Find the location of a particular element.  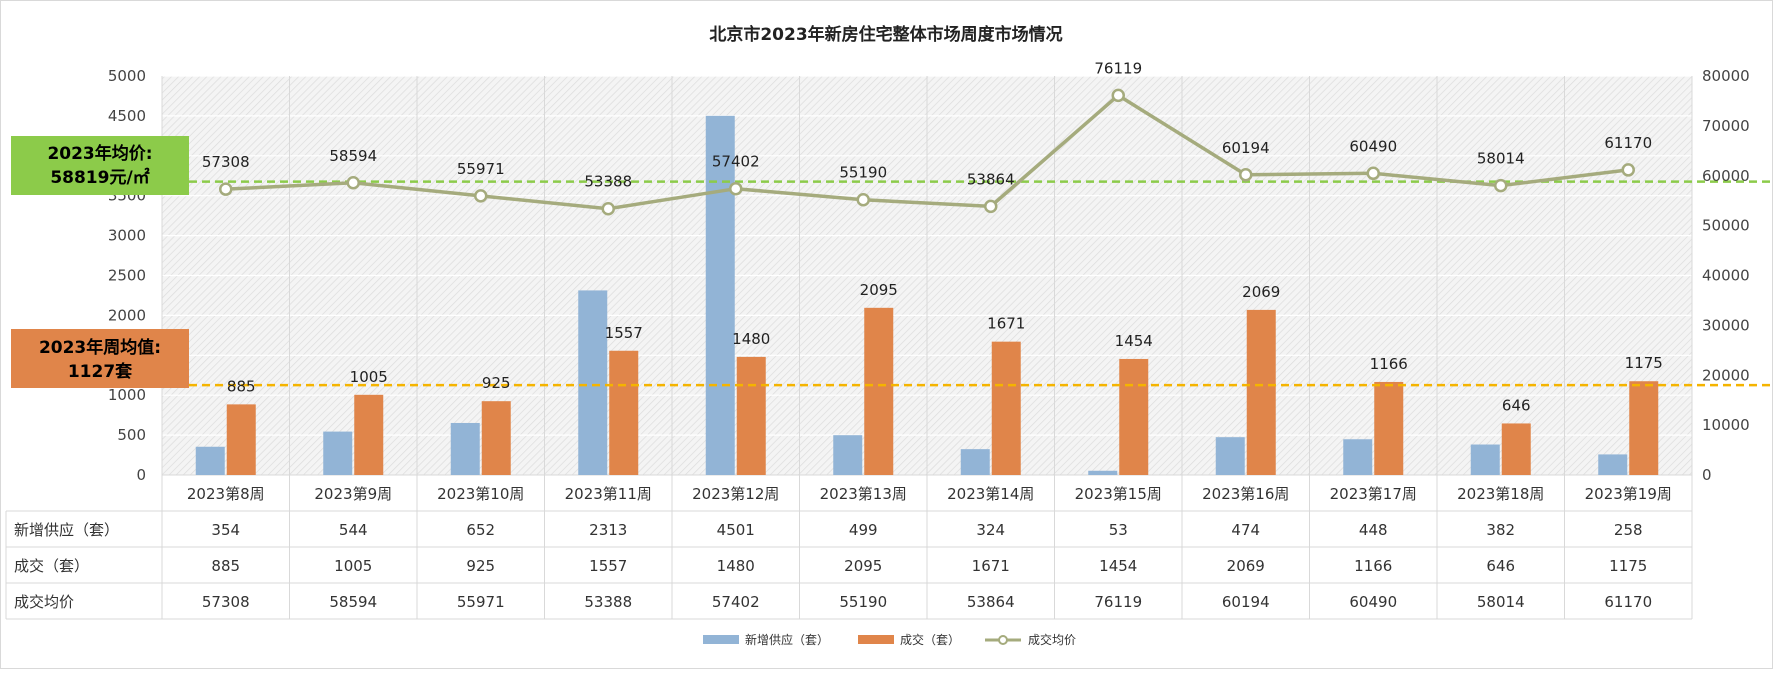

table-cell: 53388 is located at coordinates (608, 602).